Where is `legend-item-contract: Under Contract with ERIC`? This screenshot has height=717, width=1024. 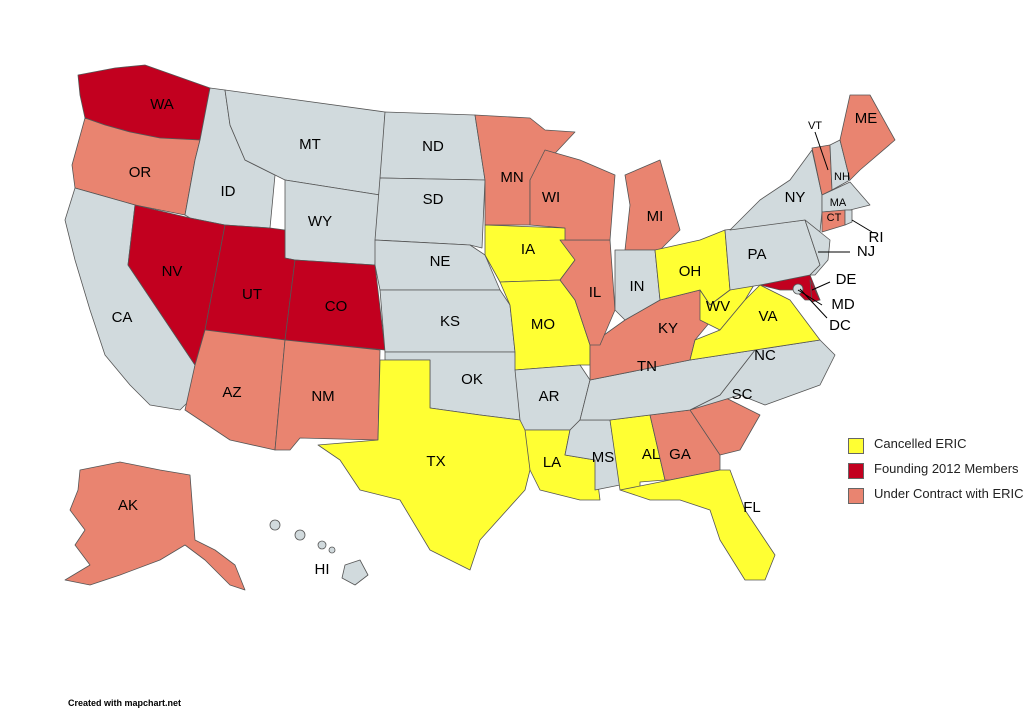
legend-item-contract: Under Contract with ERIC is located at coordinates (936, 495).